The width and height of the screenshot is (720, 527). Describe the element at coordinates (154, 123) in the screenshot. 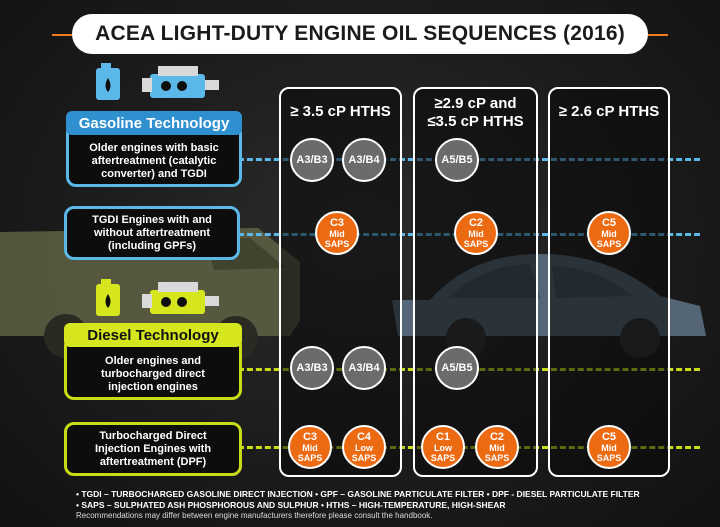

I see `gasoline-technology-label: Gasoline Technology` at that location.